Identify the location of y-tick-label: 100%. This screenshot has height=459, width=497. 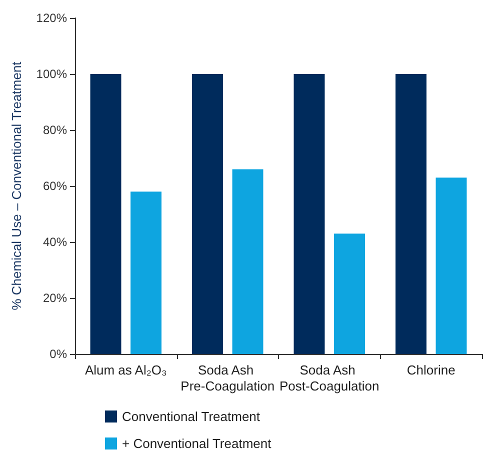
(52, 74).